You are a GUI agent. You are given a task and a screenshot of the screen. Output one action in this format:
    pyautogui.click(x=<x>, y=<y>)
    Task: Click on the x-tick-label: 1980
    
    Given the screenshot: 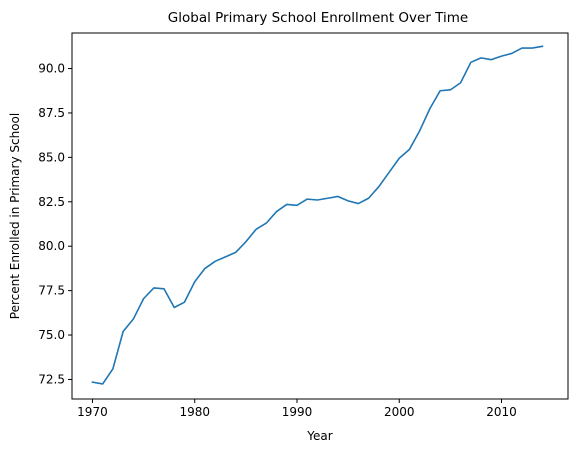 What is the action you would take?
    pyautogui.click(x=194, y=412)
    